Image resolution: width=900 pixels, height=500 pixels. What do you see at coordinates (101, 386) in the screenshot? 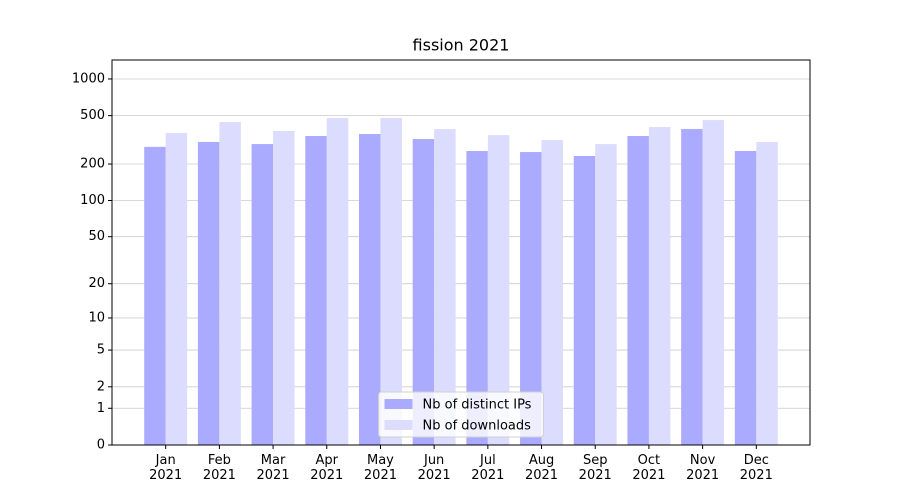
I see `y-tick-label: 2` at bounding box center [101, 386].